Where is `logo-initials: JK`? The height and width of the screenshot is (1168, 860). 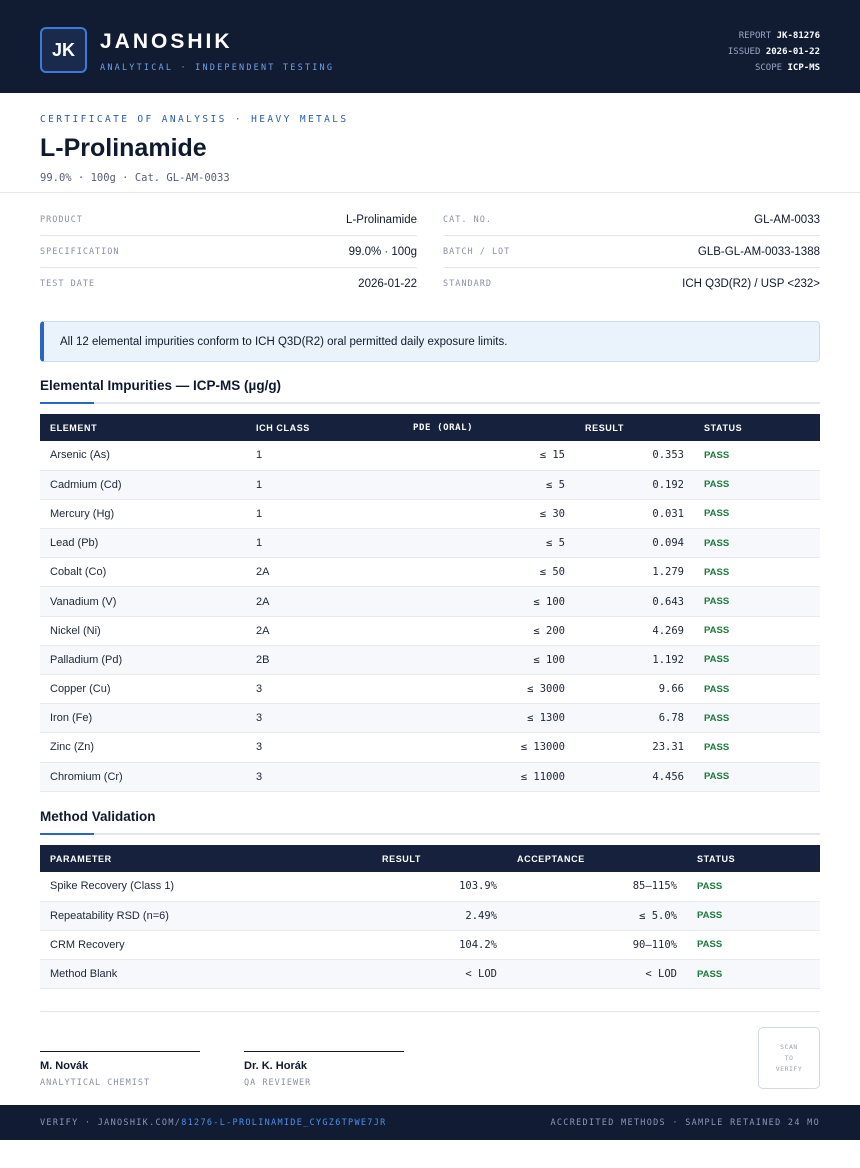 logo-initials: JK is located at coordinates (63, 49).